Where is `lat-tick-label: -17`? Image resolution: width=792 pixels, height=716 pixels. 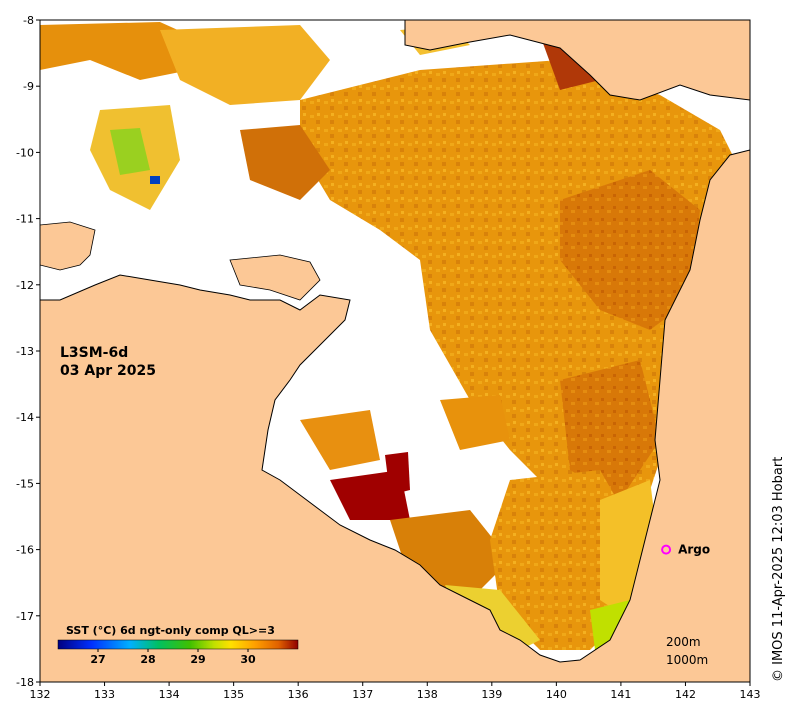 lat-tick-label: -17 is located at coordinates (25, 616).